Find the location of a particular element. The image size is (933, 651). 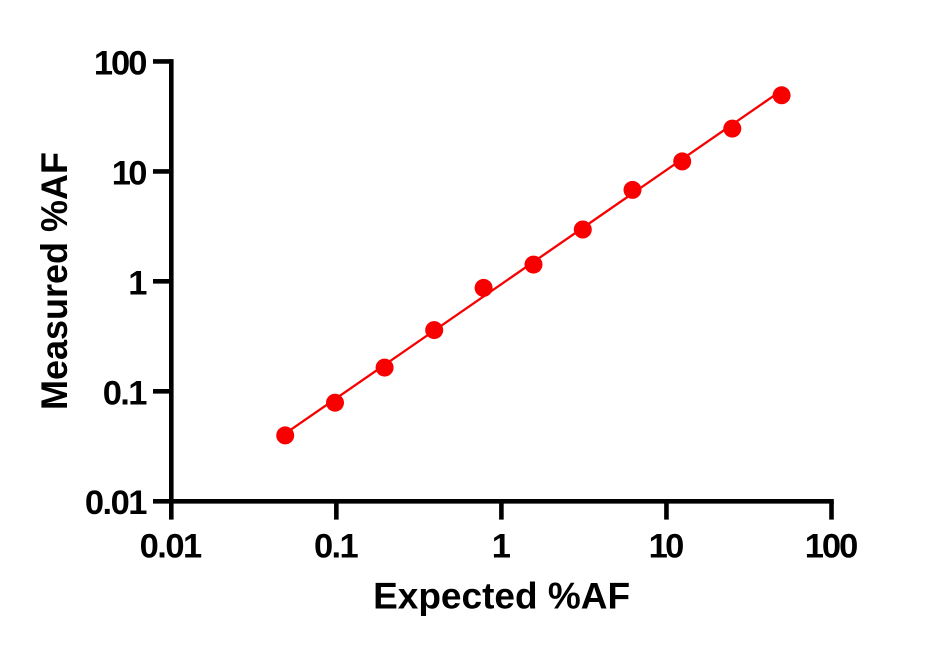

svg-text: Expected %AF is located at coordinates (501, 596).